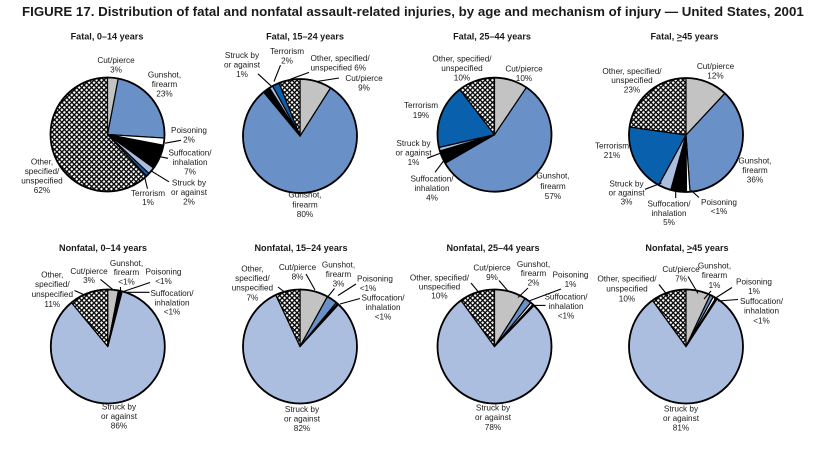  I want to click on svg-text: inhalation, so click(189, 162).